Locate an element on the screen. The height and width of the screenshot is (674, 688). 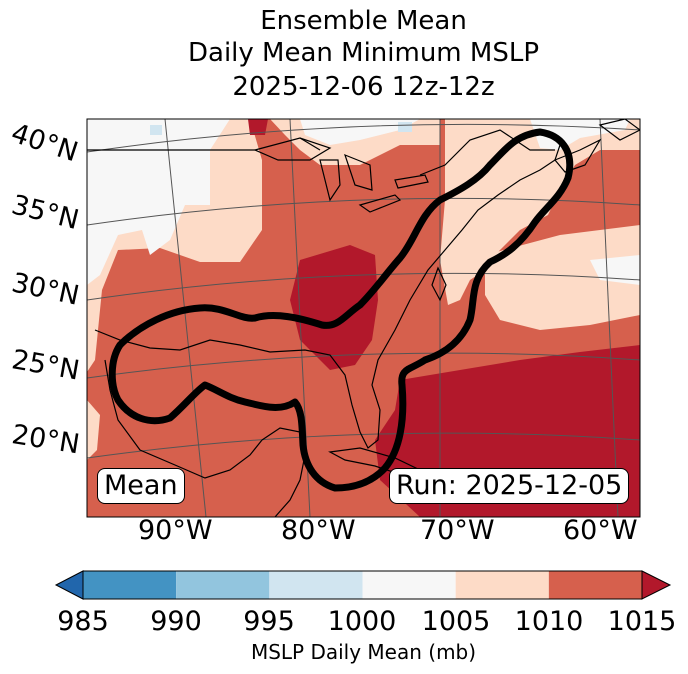
field-zone-high-north is located at coordinates (258, 127).